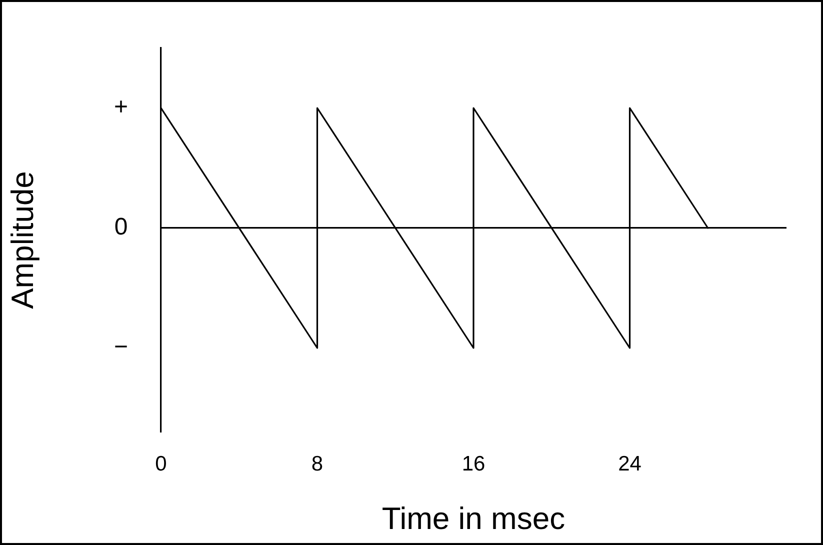 This screenshot has height=545, width=823. Describe the element at coordinates (161, 464) in the screenshot. I see `x-tick-label: 0` at that location.